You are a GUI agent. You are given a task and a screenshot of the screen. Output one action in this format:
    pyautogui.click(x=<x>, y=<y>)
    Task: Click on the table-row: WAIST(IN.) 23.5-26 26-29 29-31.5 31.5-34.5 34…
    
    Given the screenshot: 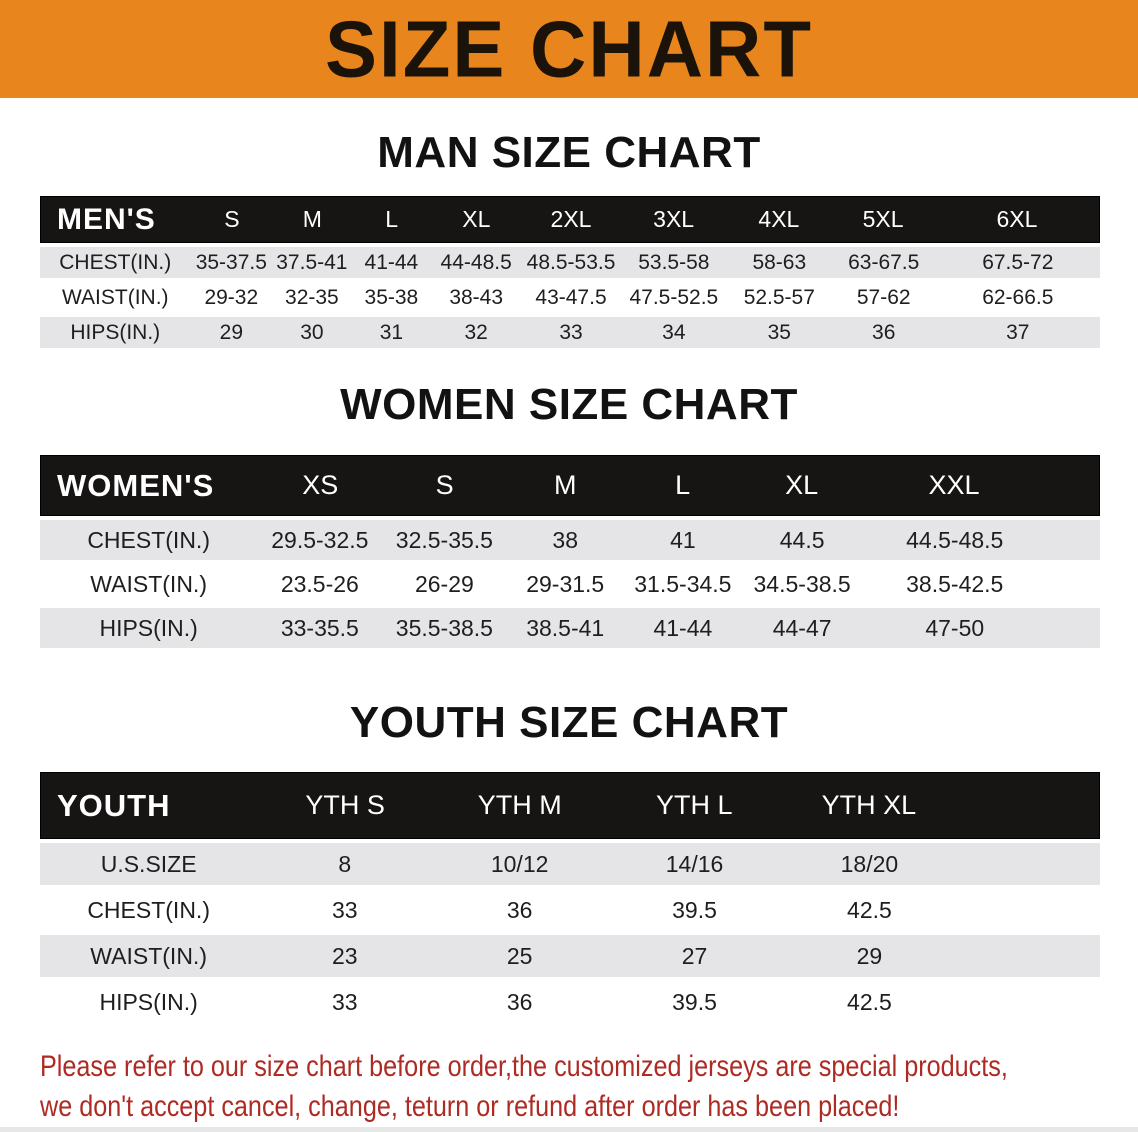 What is the action you would take?
    pyautogui.click(x=570, y=584)
    